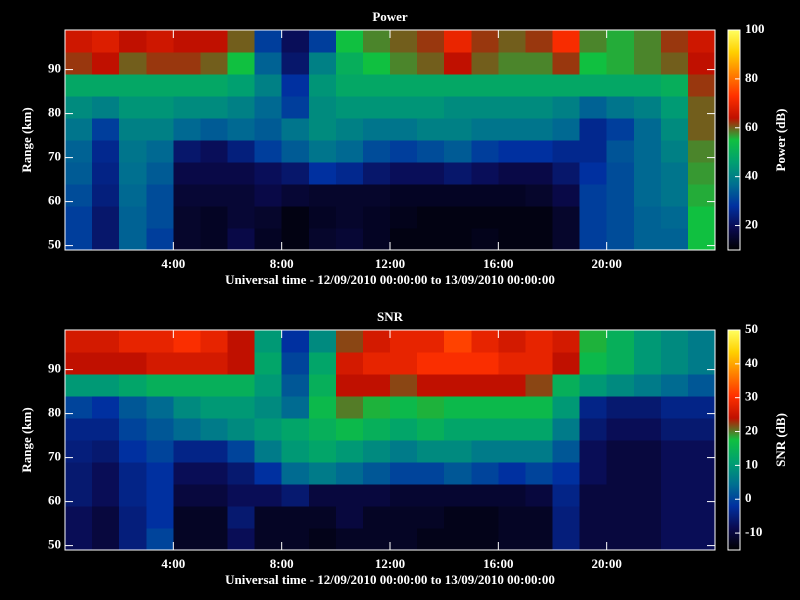 The height and width of the screenshot is (600, 800). I want to click on colorbar-label: Power (dB), so click(780, 140).